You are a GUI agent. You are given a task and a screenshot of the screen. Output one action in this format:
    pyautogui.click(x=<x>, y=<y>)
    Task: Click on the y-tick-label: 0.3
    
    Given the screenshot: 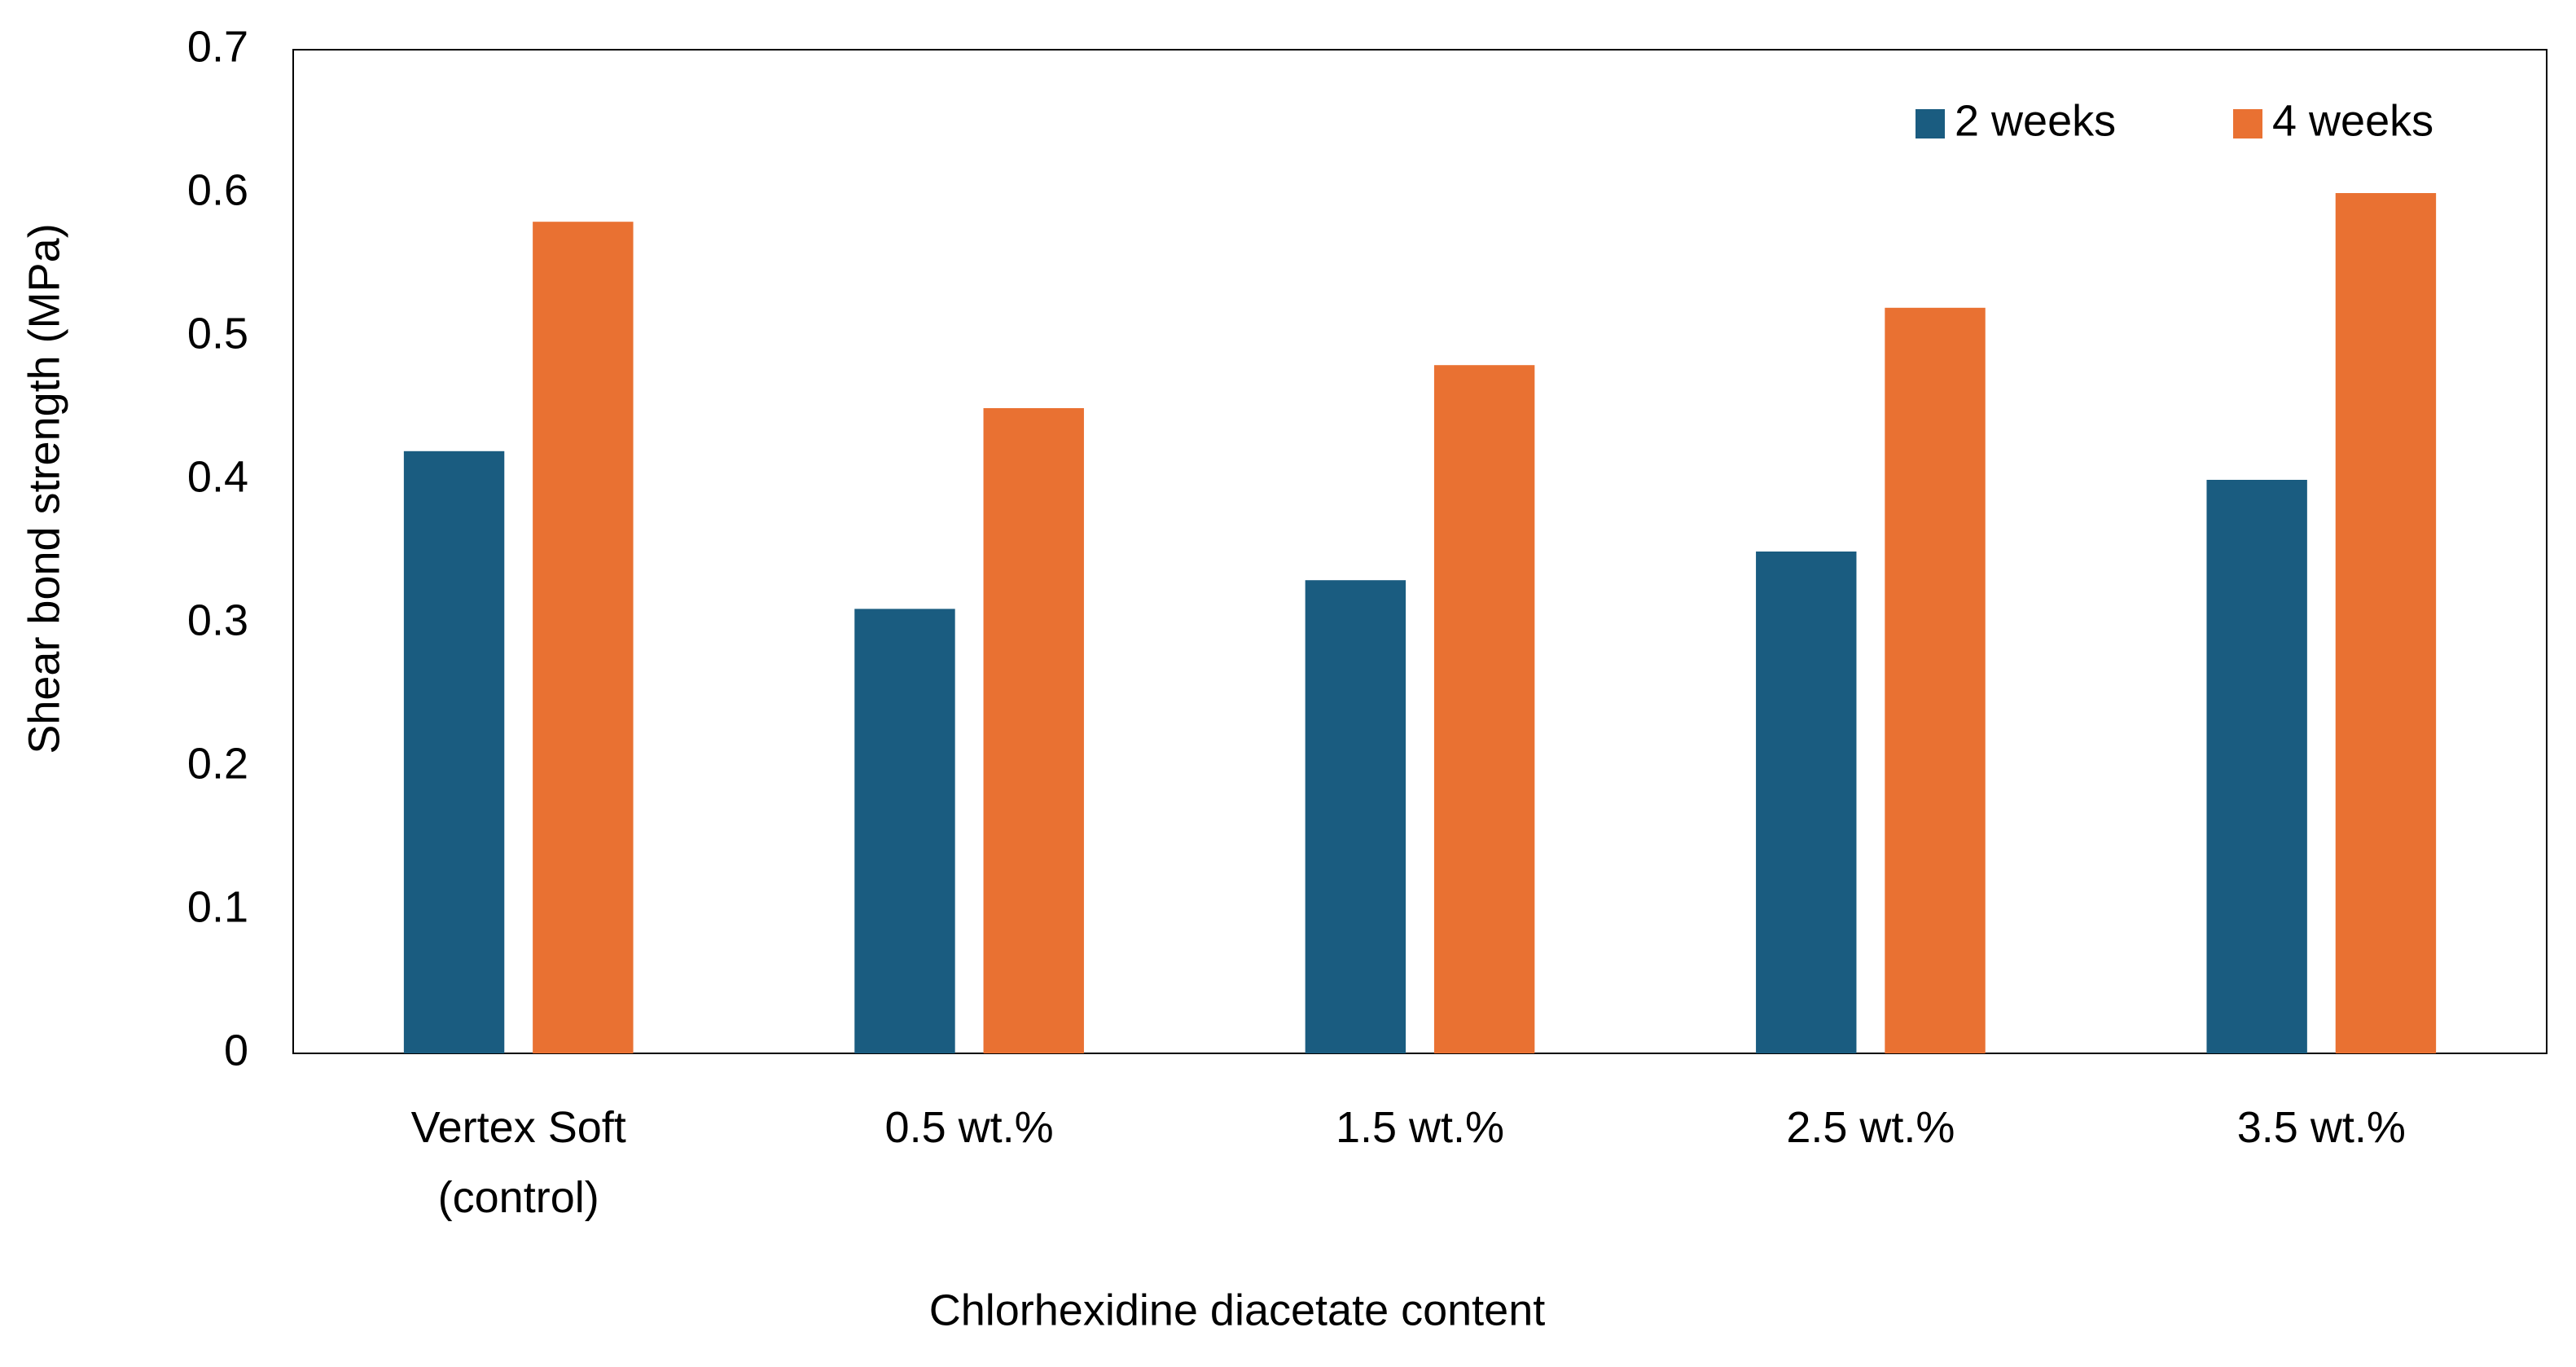 What is the action you would take?
    pyautogui.click(x=218, y=620)
    